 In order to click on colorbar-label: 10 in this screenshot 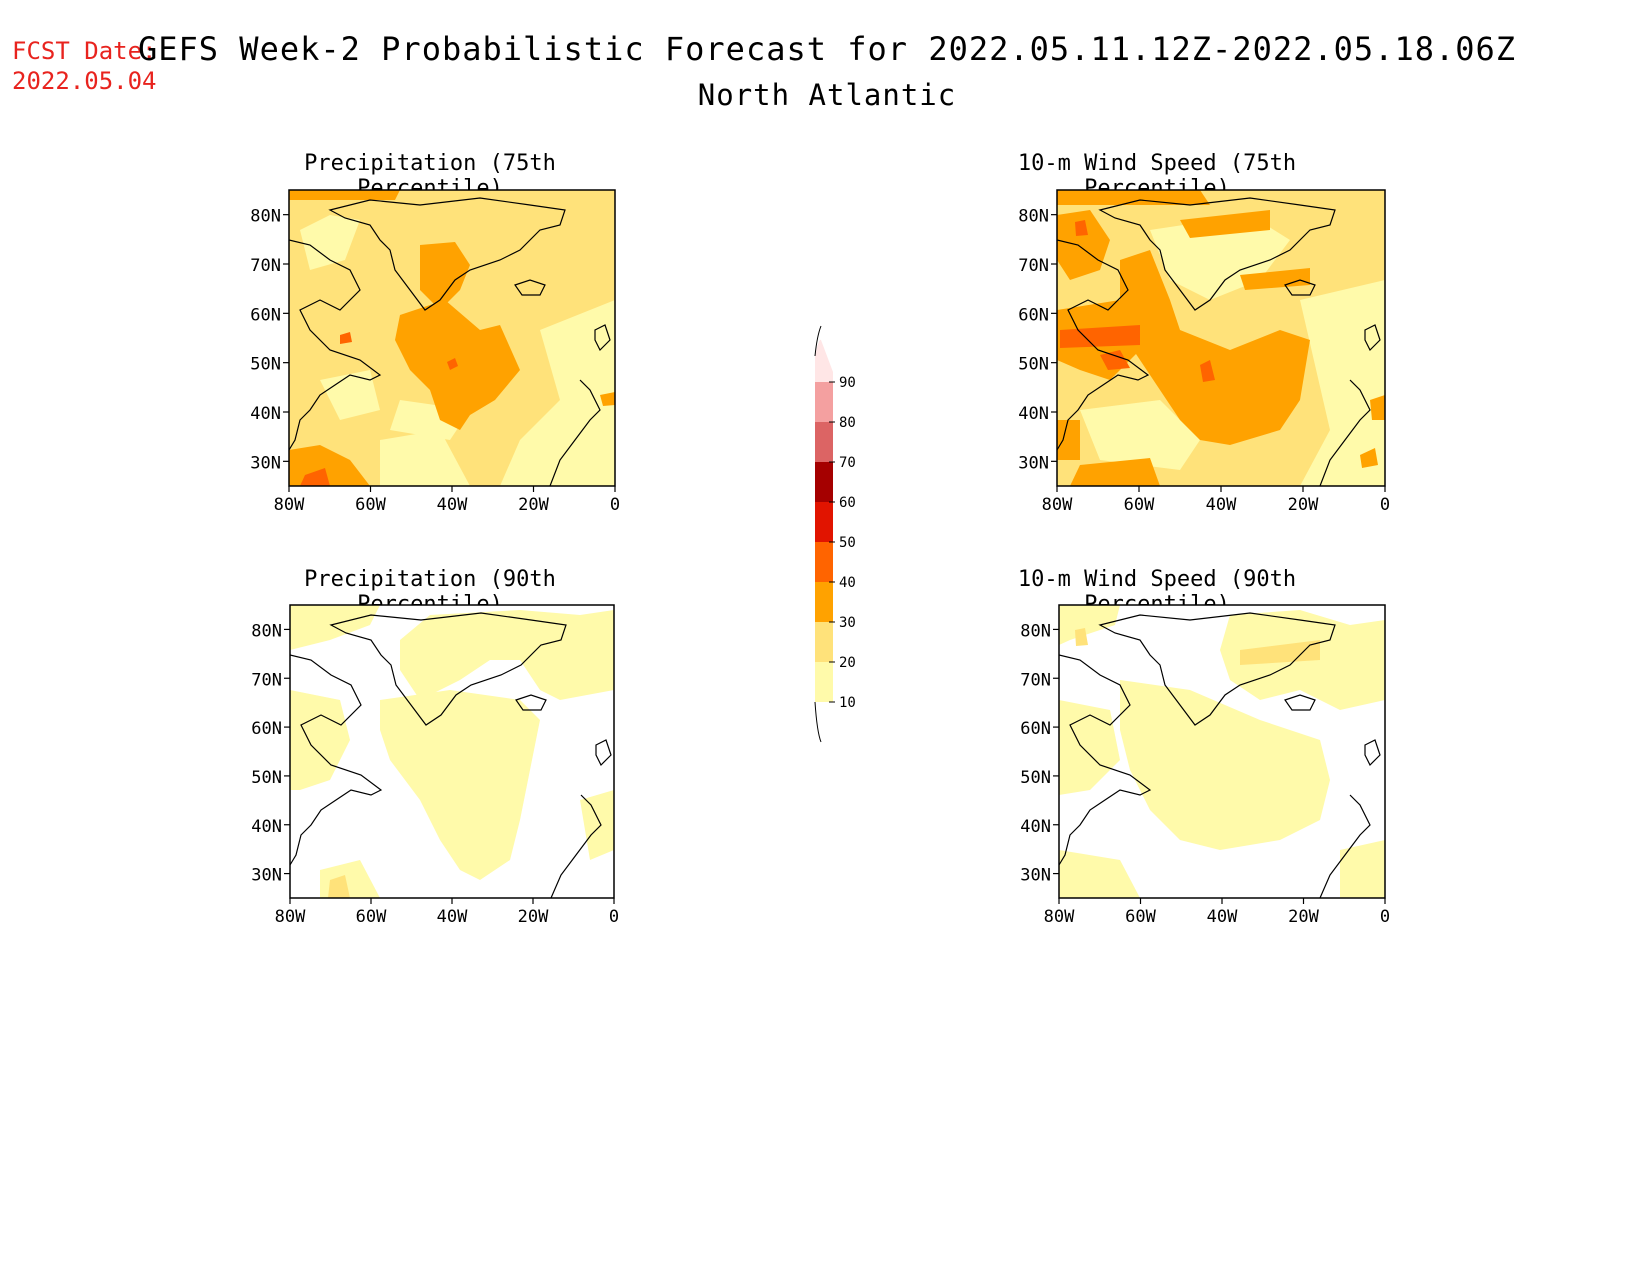, I will do `click(847, 703)`.